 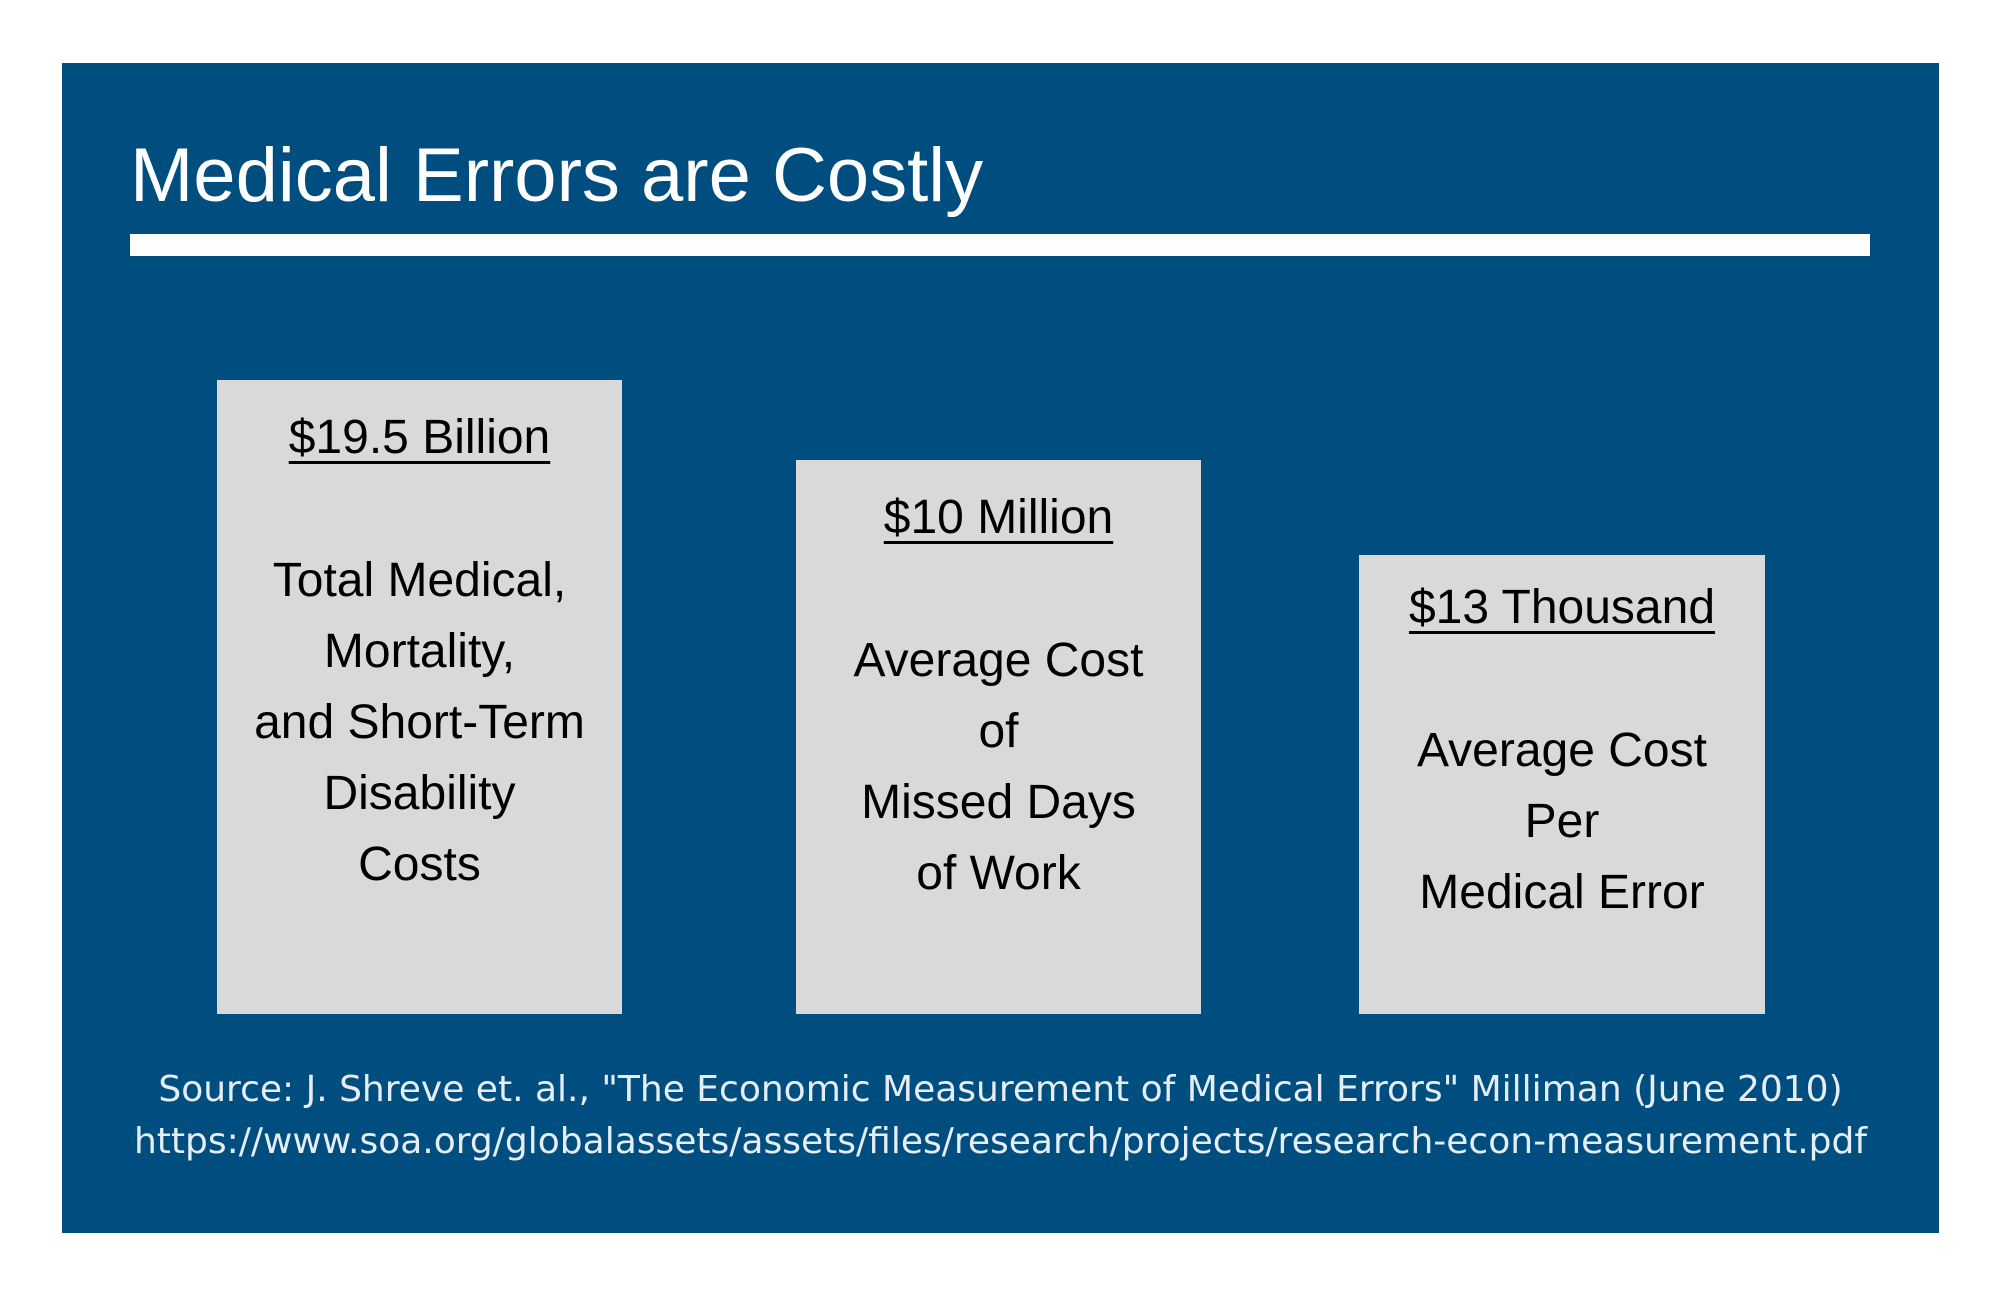 I want to click on cost-description-line: of, so click(x=998, y=731).